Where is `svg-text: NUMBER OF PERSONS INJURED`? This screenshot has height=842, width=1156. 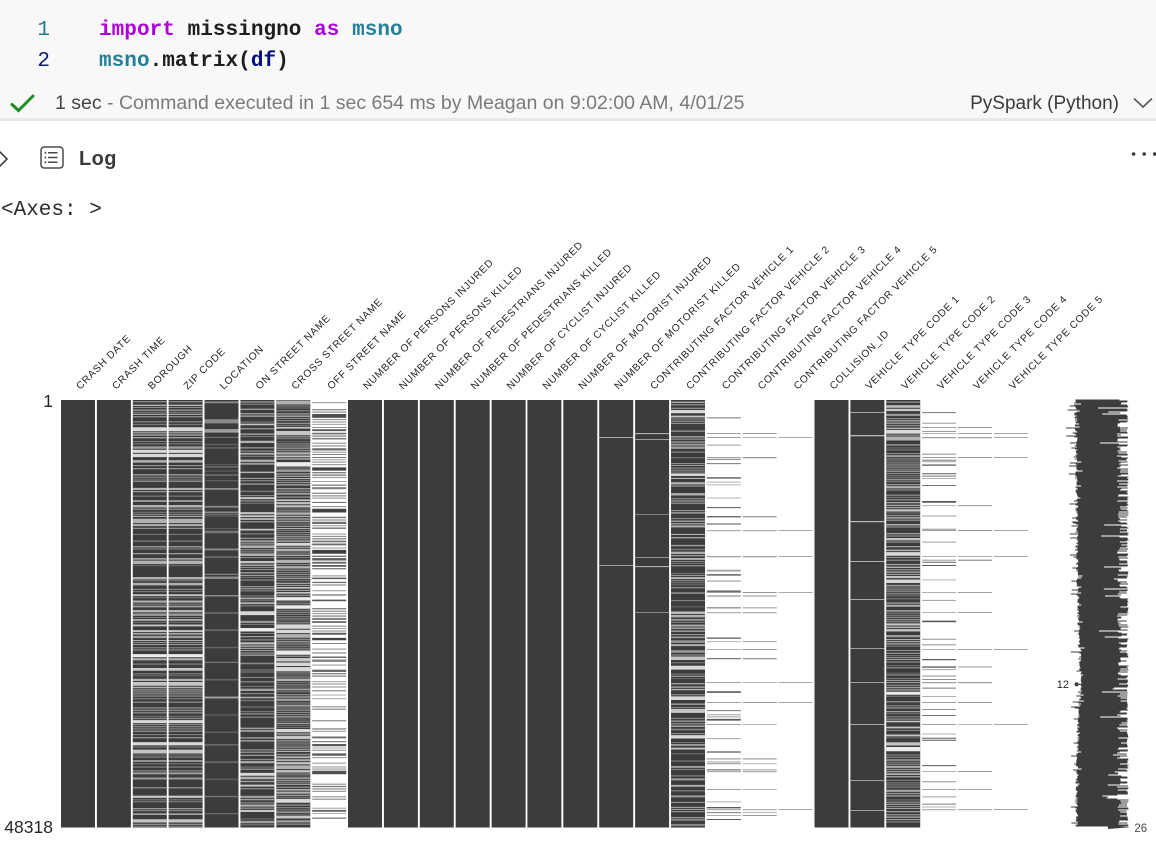
svg-text: NUMBER OF PERSONS INJURED is located at coordinates (429, 324).